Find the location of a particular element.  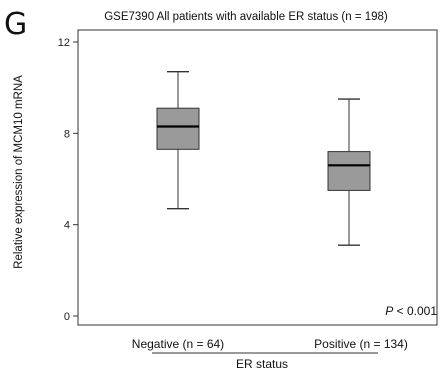

y-tick-label: 4 is located at coordinates (67, 226).